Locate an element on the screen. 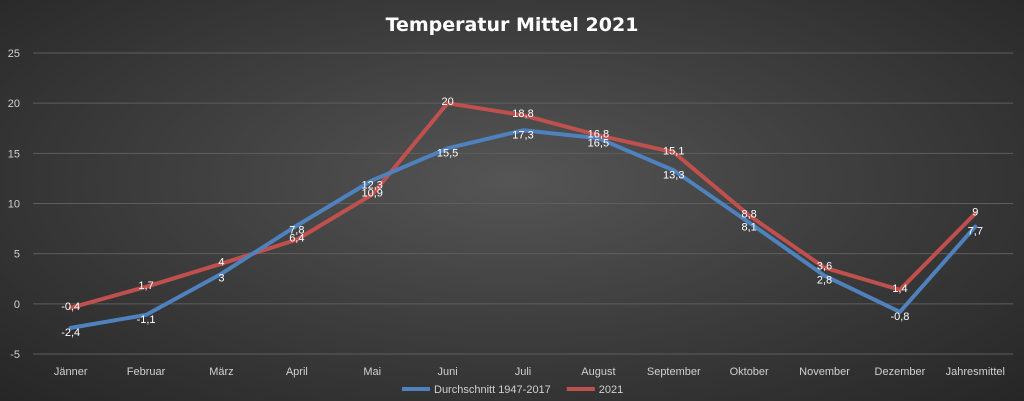 The height and width of the screenshot is (401, 1024). legend-label: 2021 is located at coordinates (611, 390).